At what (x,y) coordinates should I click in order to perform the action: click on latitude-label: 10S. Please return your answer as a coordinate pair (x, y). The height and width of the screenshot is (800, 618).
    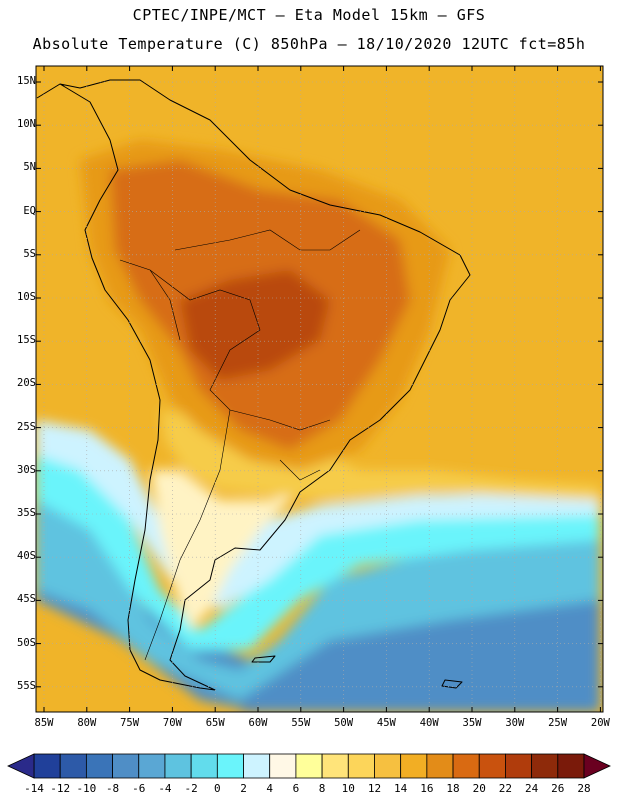
    Looking at the image, I should click on (26, 297).